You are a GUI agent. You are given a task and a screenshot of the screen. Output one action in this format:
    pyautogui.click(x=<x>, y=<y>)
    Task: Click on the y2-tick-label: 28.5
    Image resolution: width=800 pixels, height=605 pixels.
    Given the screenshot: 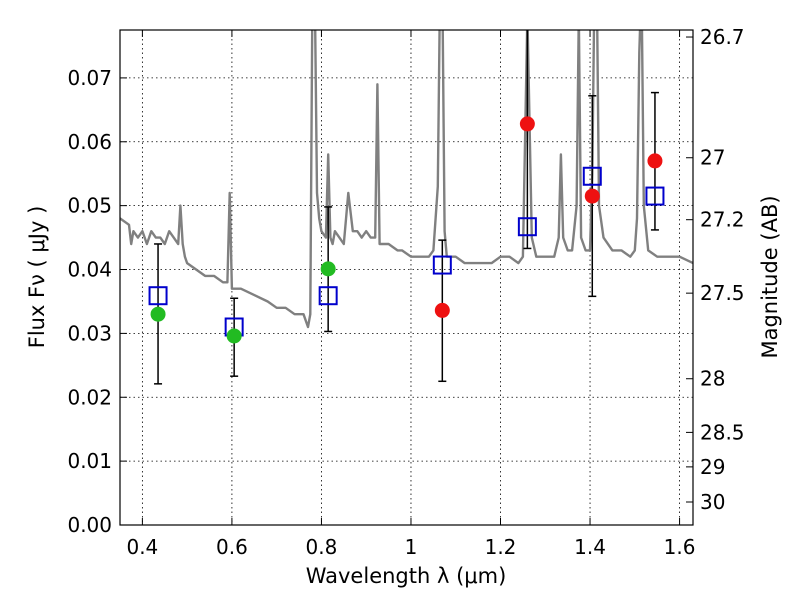 What is the action you would take?
    pyautogui.click(x=722, y=432)
    